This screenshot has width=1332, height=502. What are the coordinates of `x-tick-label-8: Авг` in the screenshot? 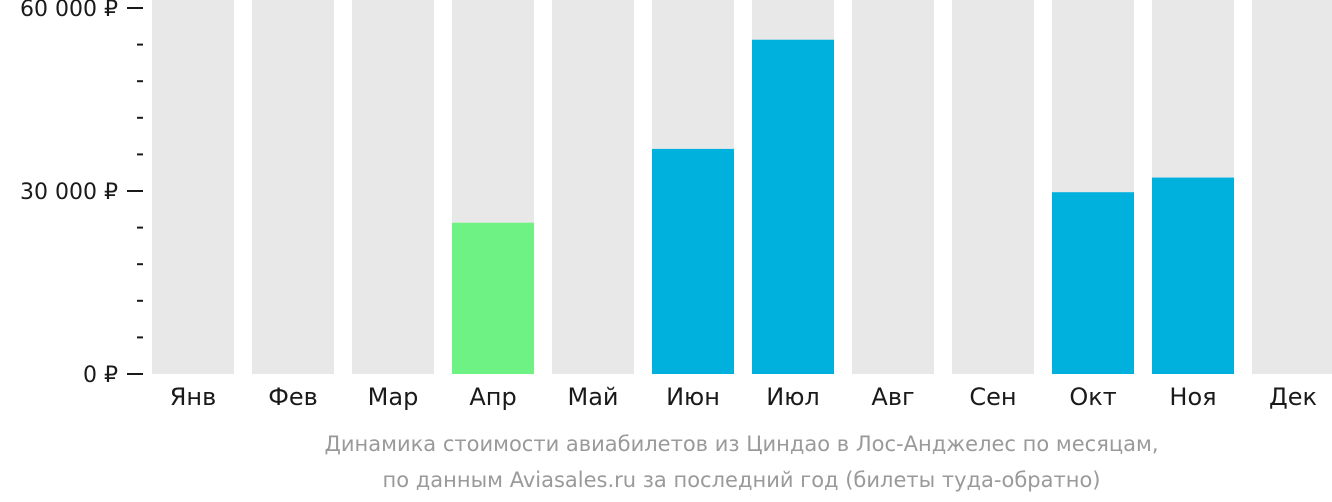 It's located at (892, 397).